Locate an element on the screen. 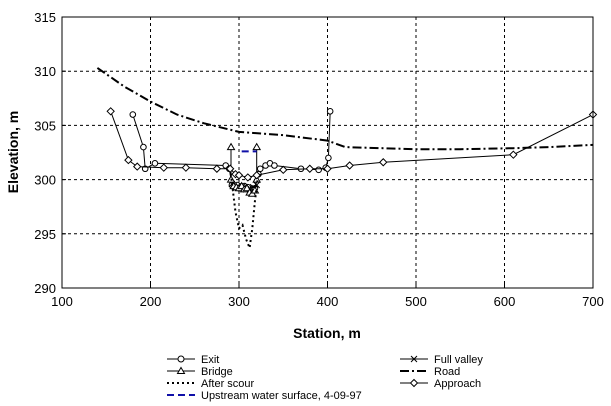 Image resolution: width=611 pixels, height=406 pixels. x-axis-title: Station, m is located at coordinates (327, 333).